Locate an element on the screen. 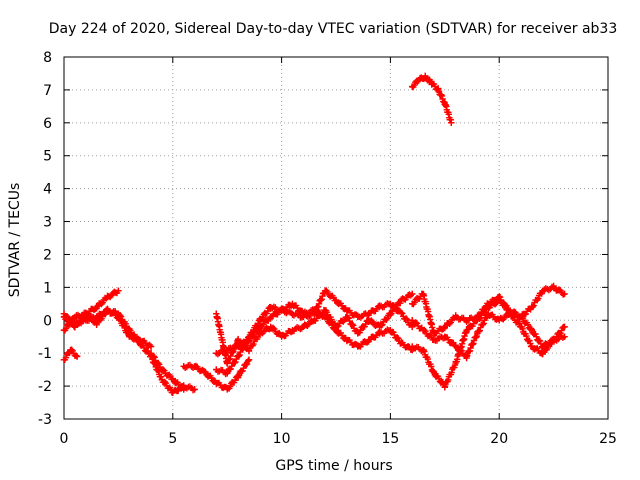  x-axis-title: GPS time / hours is located at coordinates (333, 466).